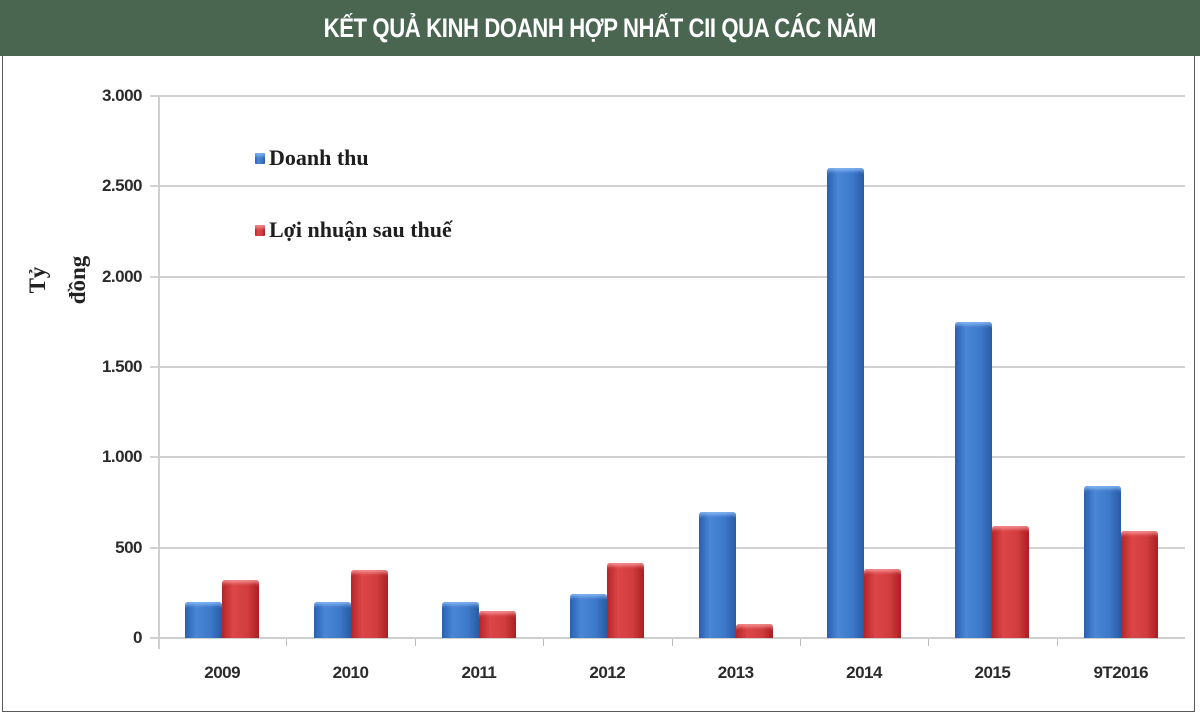  Describe the element at coordinates (122, 457) in the screenshot. I see `y-tick-label: 1.000` at that location.